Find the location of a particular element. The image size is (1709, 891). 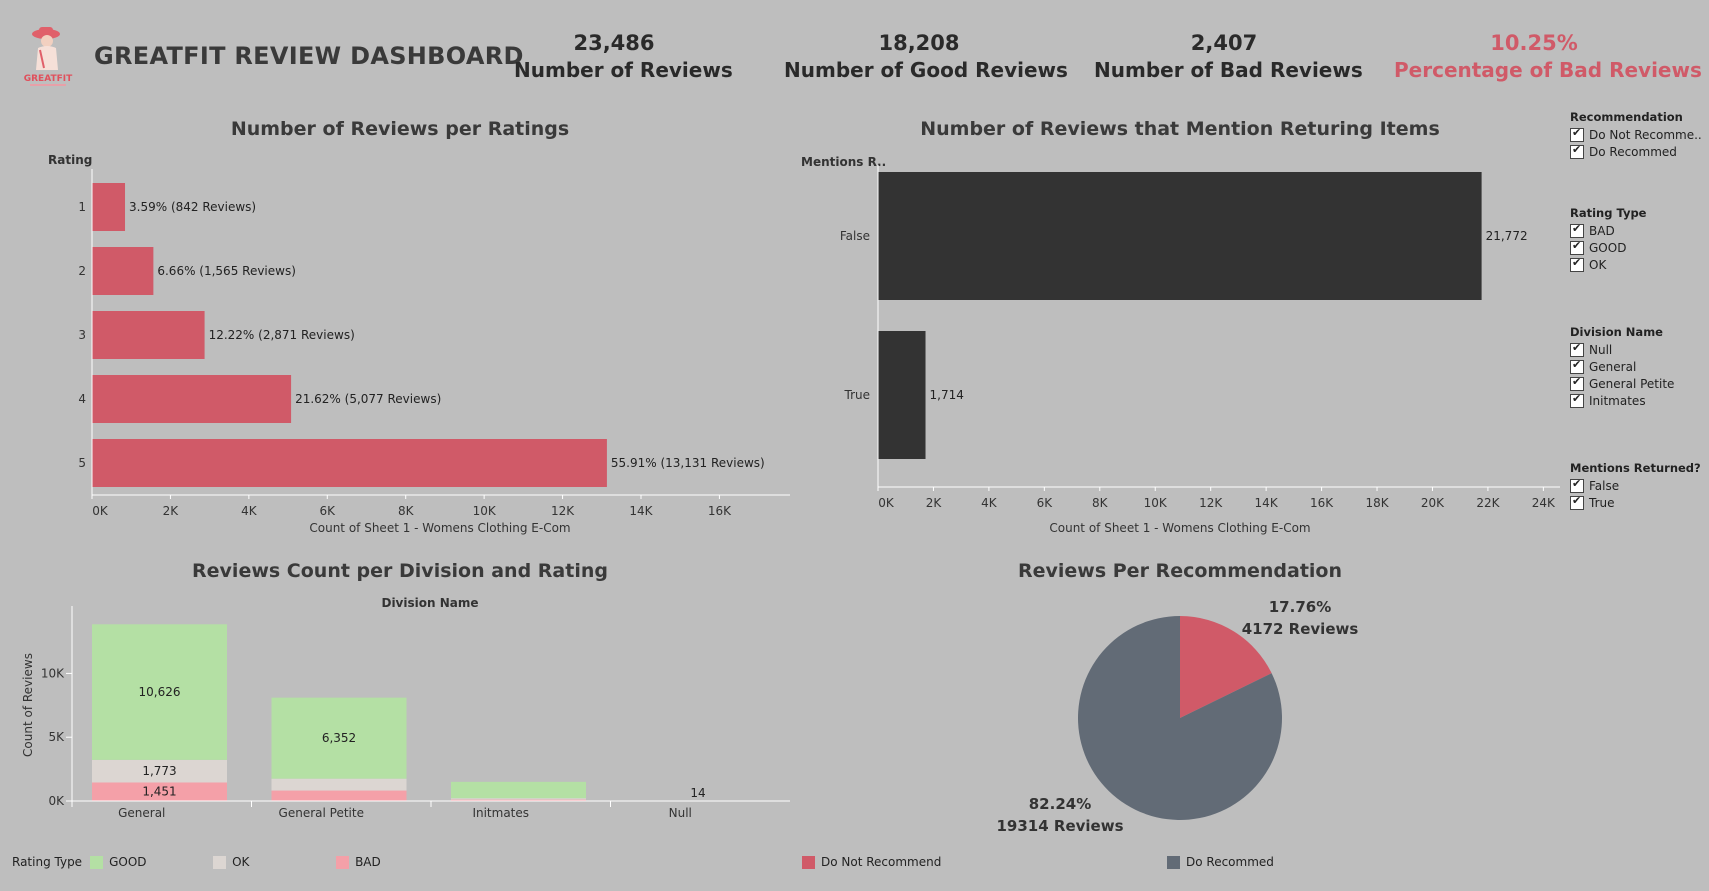

x-tick-label: General is located at coordinates (141, 813).